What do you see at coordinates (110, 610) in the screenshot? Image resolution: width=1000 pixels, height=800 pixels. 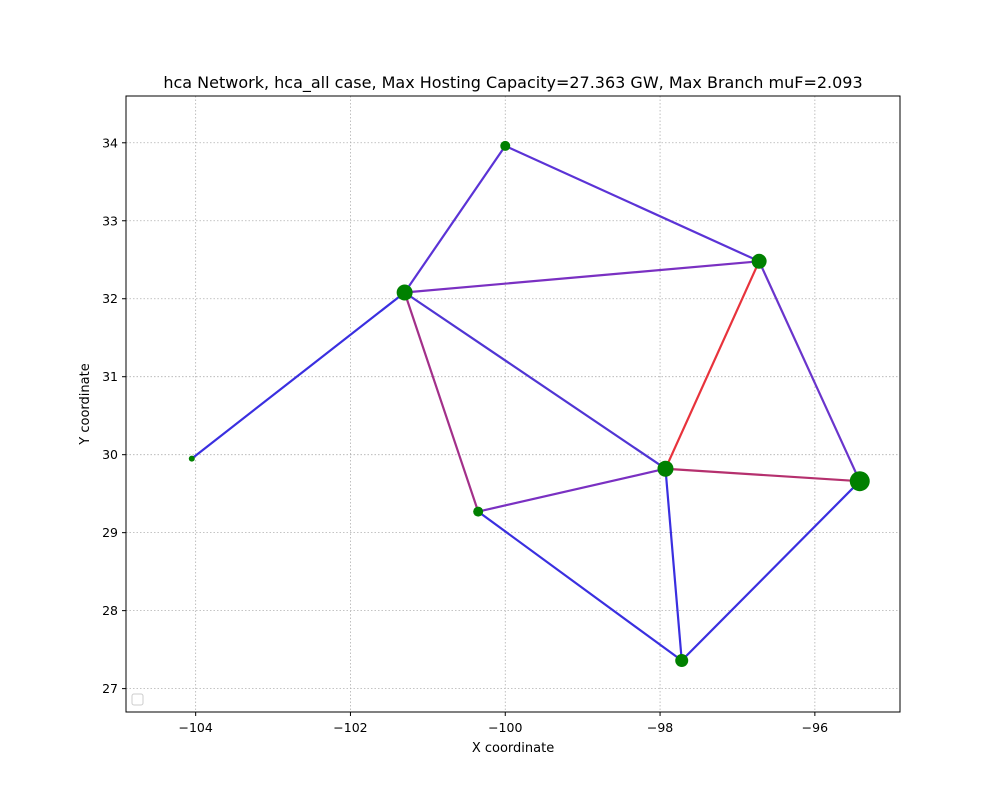 I see `y-tick-label: 28` at bounding box center [110, 610].